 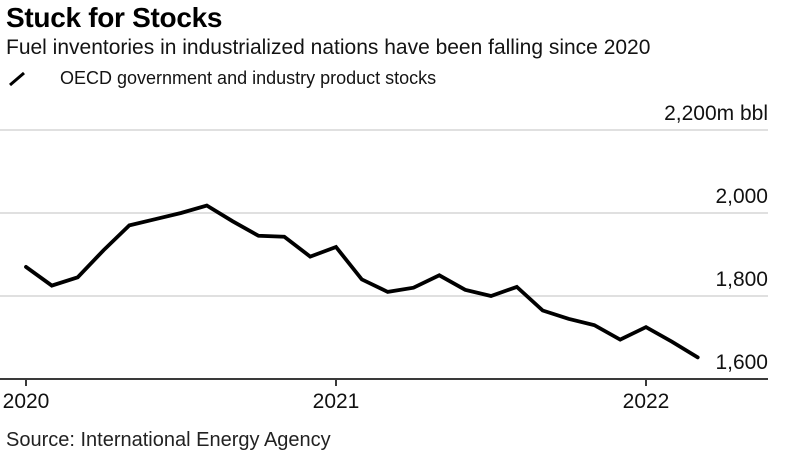 What do you see at coordinates (646, 401) in the screenshot?
I see `x-axis-label: 2022` at bounding box center [646, 401].